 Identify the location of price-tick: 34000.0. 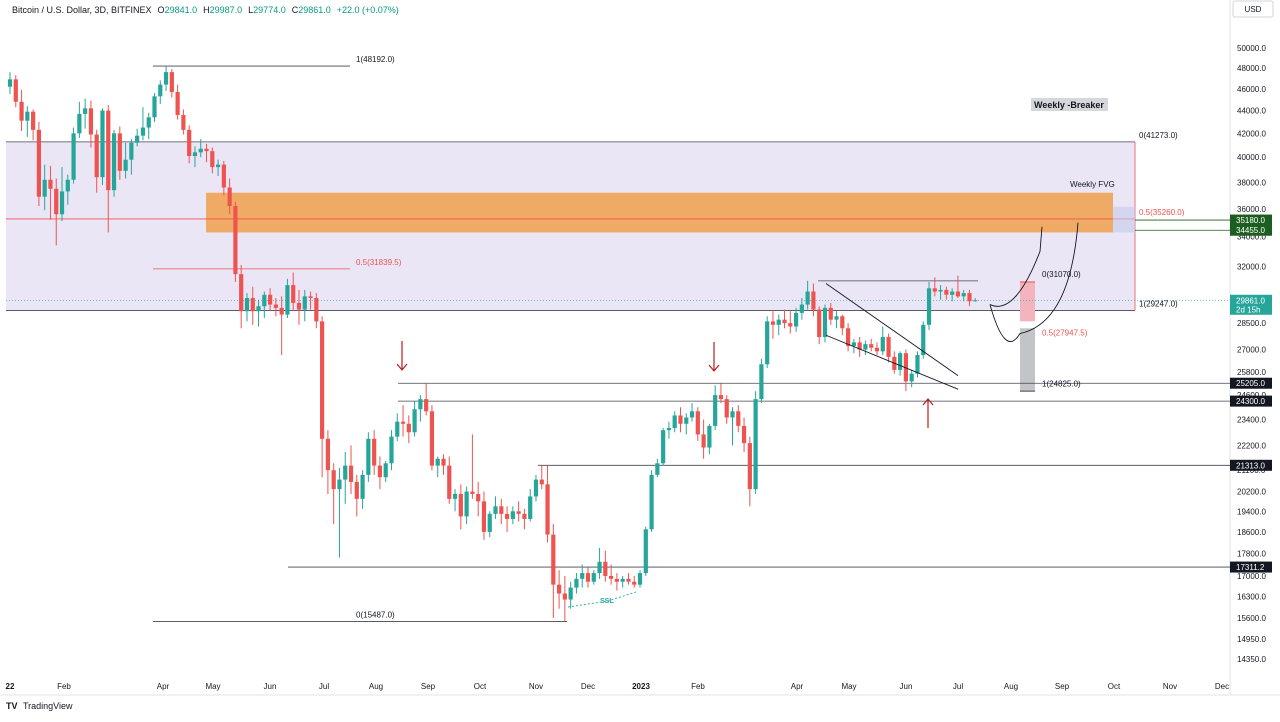
(1251, 237).